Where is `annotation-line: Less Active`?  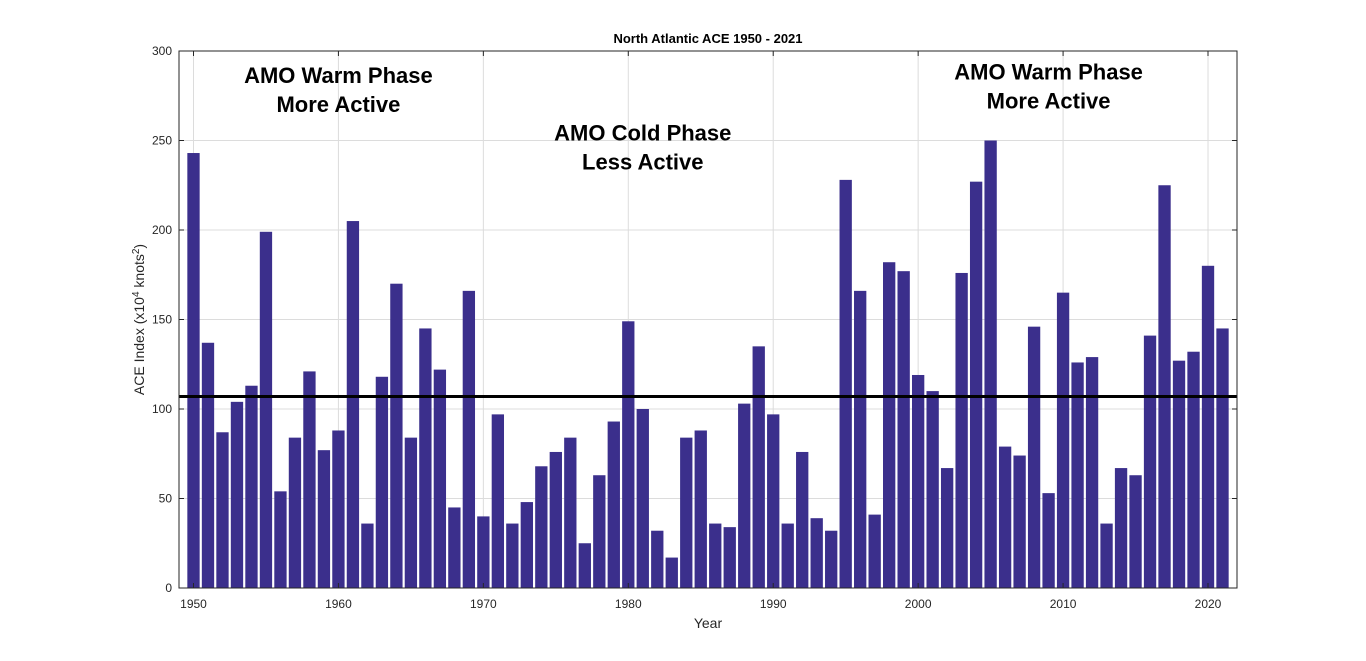
annotation-line: Less Active is located at coordinates (642, 162).